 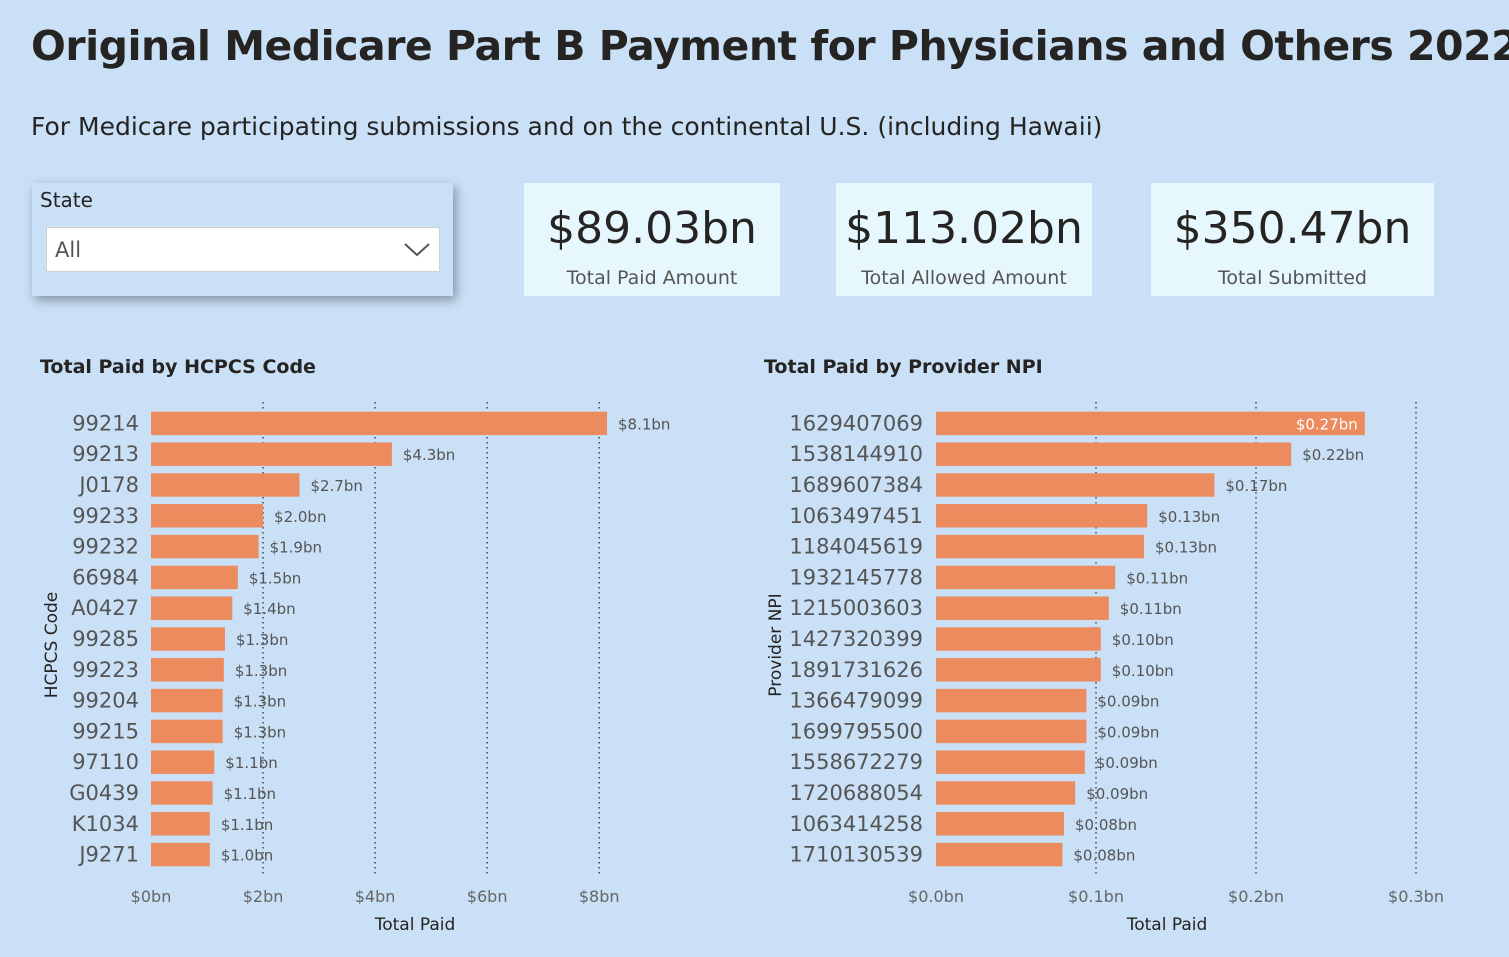 What do you see at coordinates (296, 548) in the screenshot?
I see `hcpcs-data-label: $1.9bn` at bounding box center [296, 548].